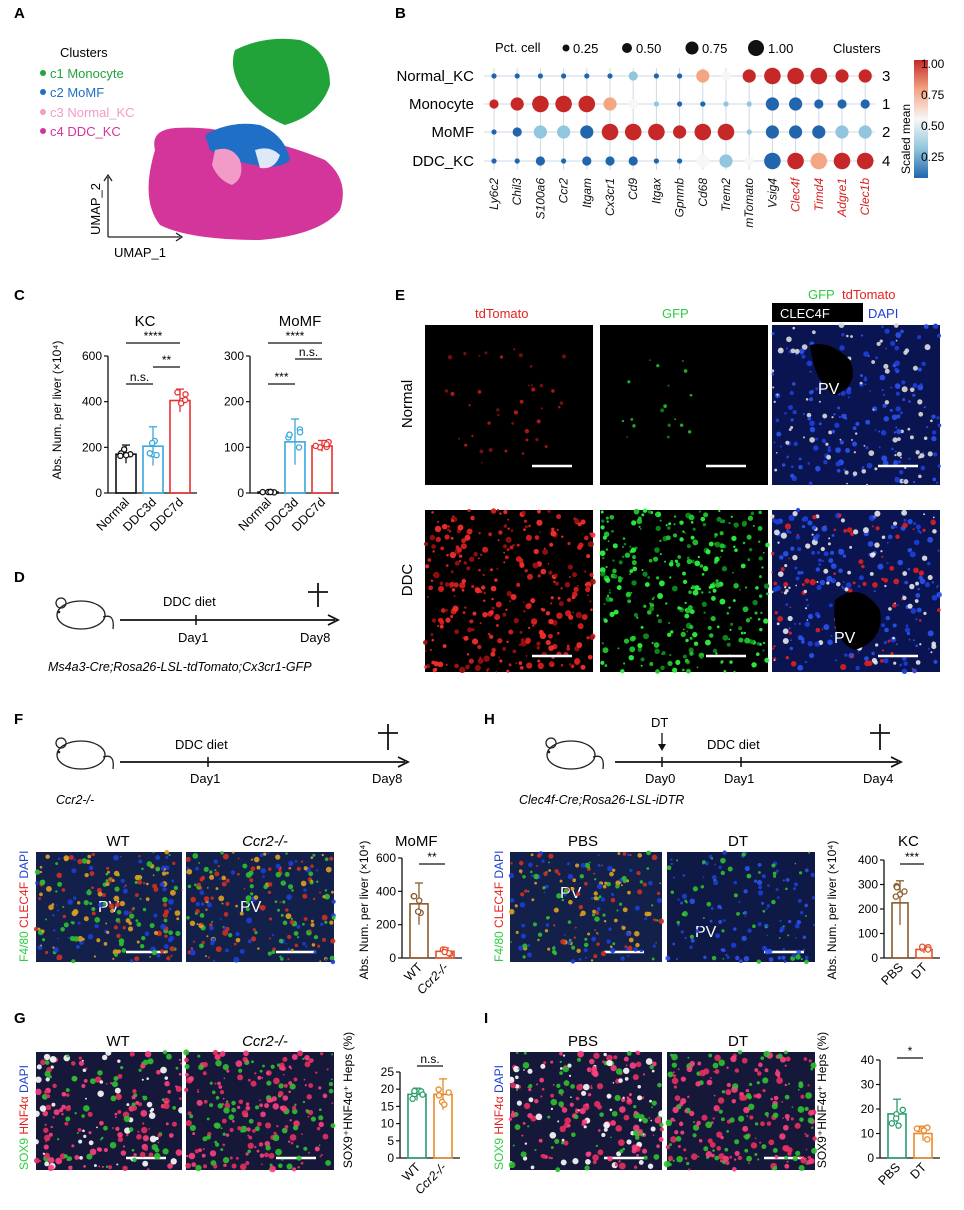 This screenshot has width=964, height=1210. What do you see at coordinates (386, 891) in the screenshot?
I see `chart-tick-label: 400` at bounding box center [386, 891].